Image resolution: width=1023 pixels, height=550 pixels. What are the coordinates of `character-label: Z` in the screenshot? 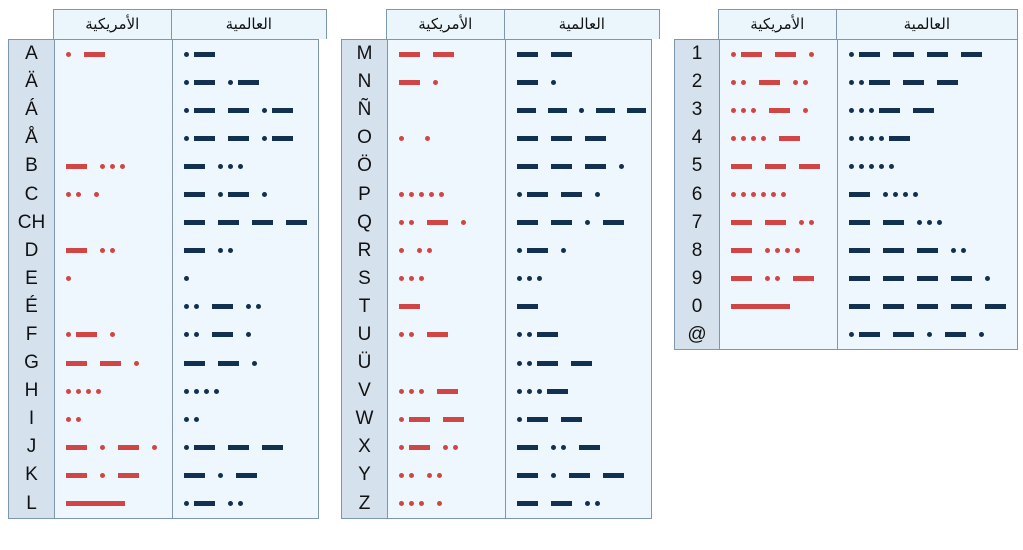 It's located at (364, 503).